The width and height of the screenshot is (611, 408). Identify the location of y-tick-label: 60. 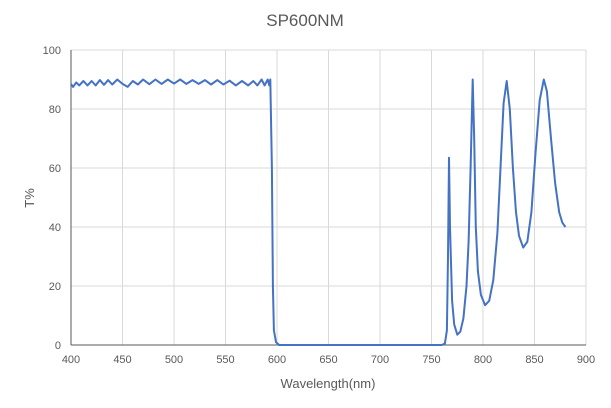
(55, 169).